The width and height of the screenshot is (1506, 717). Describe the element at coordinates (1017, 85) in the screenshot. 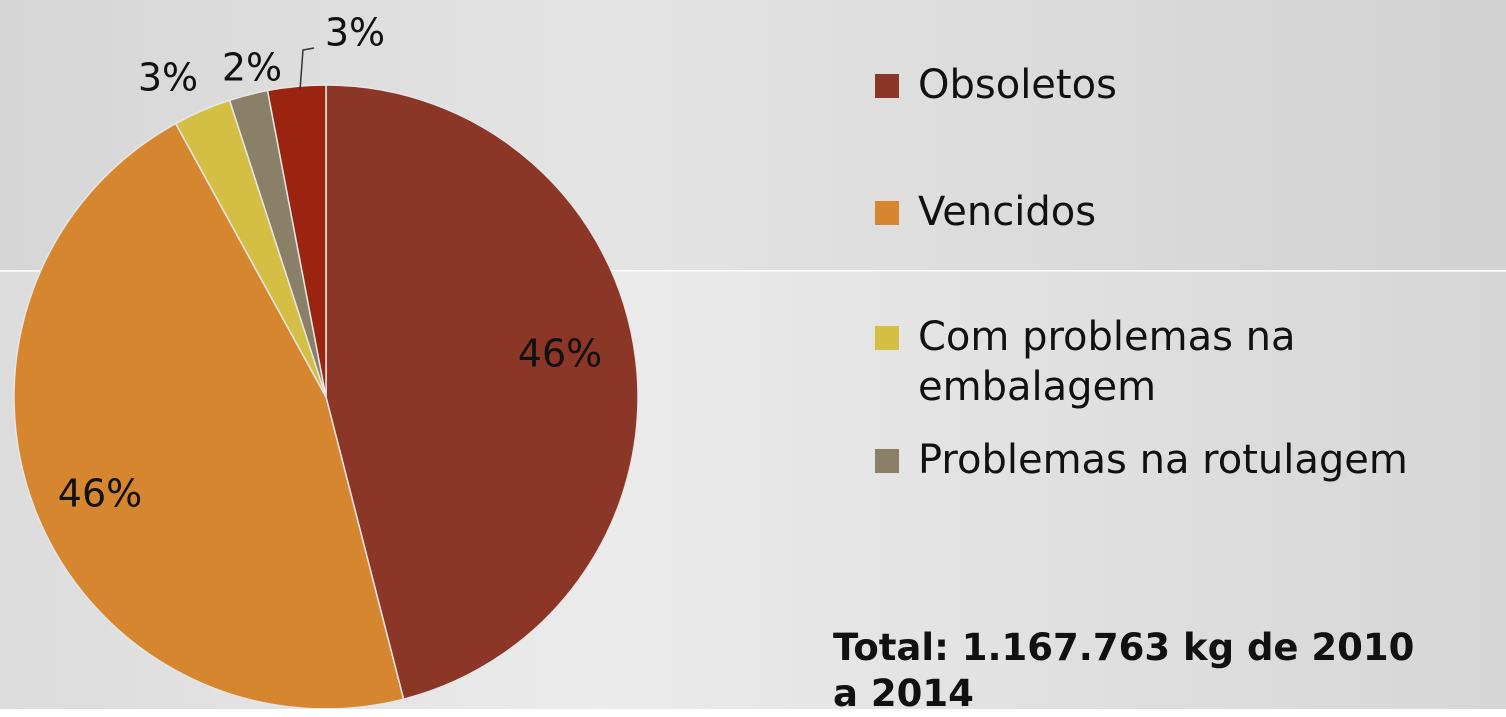

I see `legend-label: Obsoletos` at that location.